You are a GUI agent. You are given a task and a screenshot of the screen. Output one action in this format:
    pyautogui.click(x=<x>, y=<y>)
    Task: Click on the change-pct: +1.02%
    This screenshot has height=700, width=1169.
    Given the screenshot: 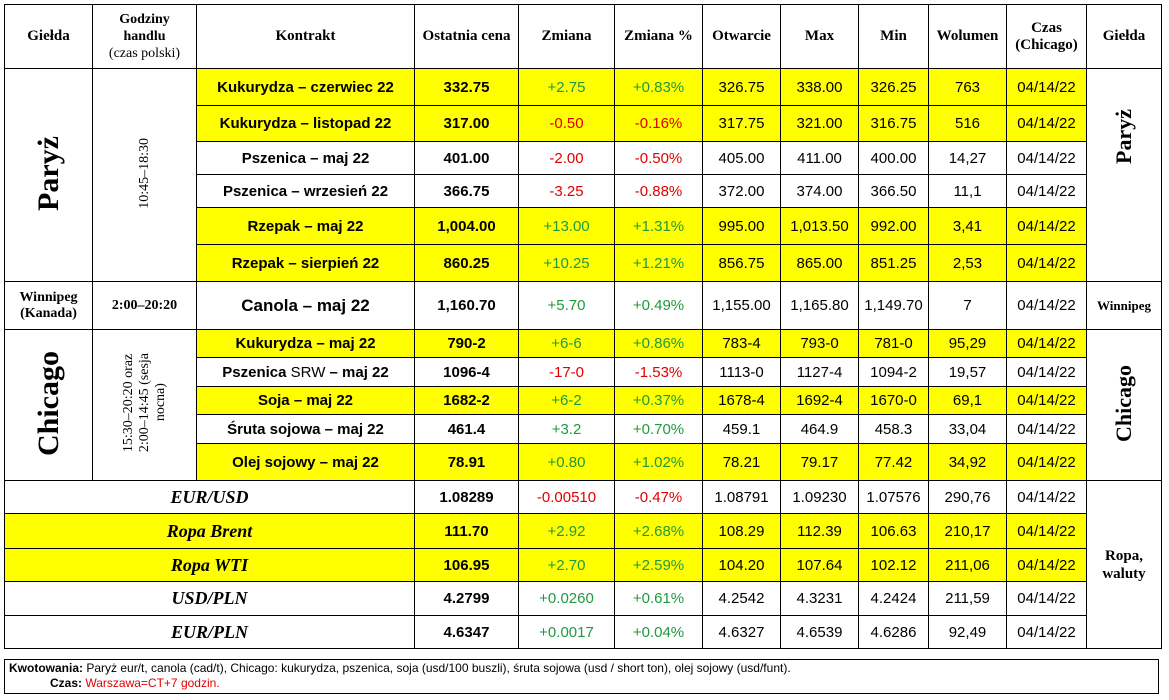 What is the action you would take?
    pyautogui.click(x=658, y=462)
    